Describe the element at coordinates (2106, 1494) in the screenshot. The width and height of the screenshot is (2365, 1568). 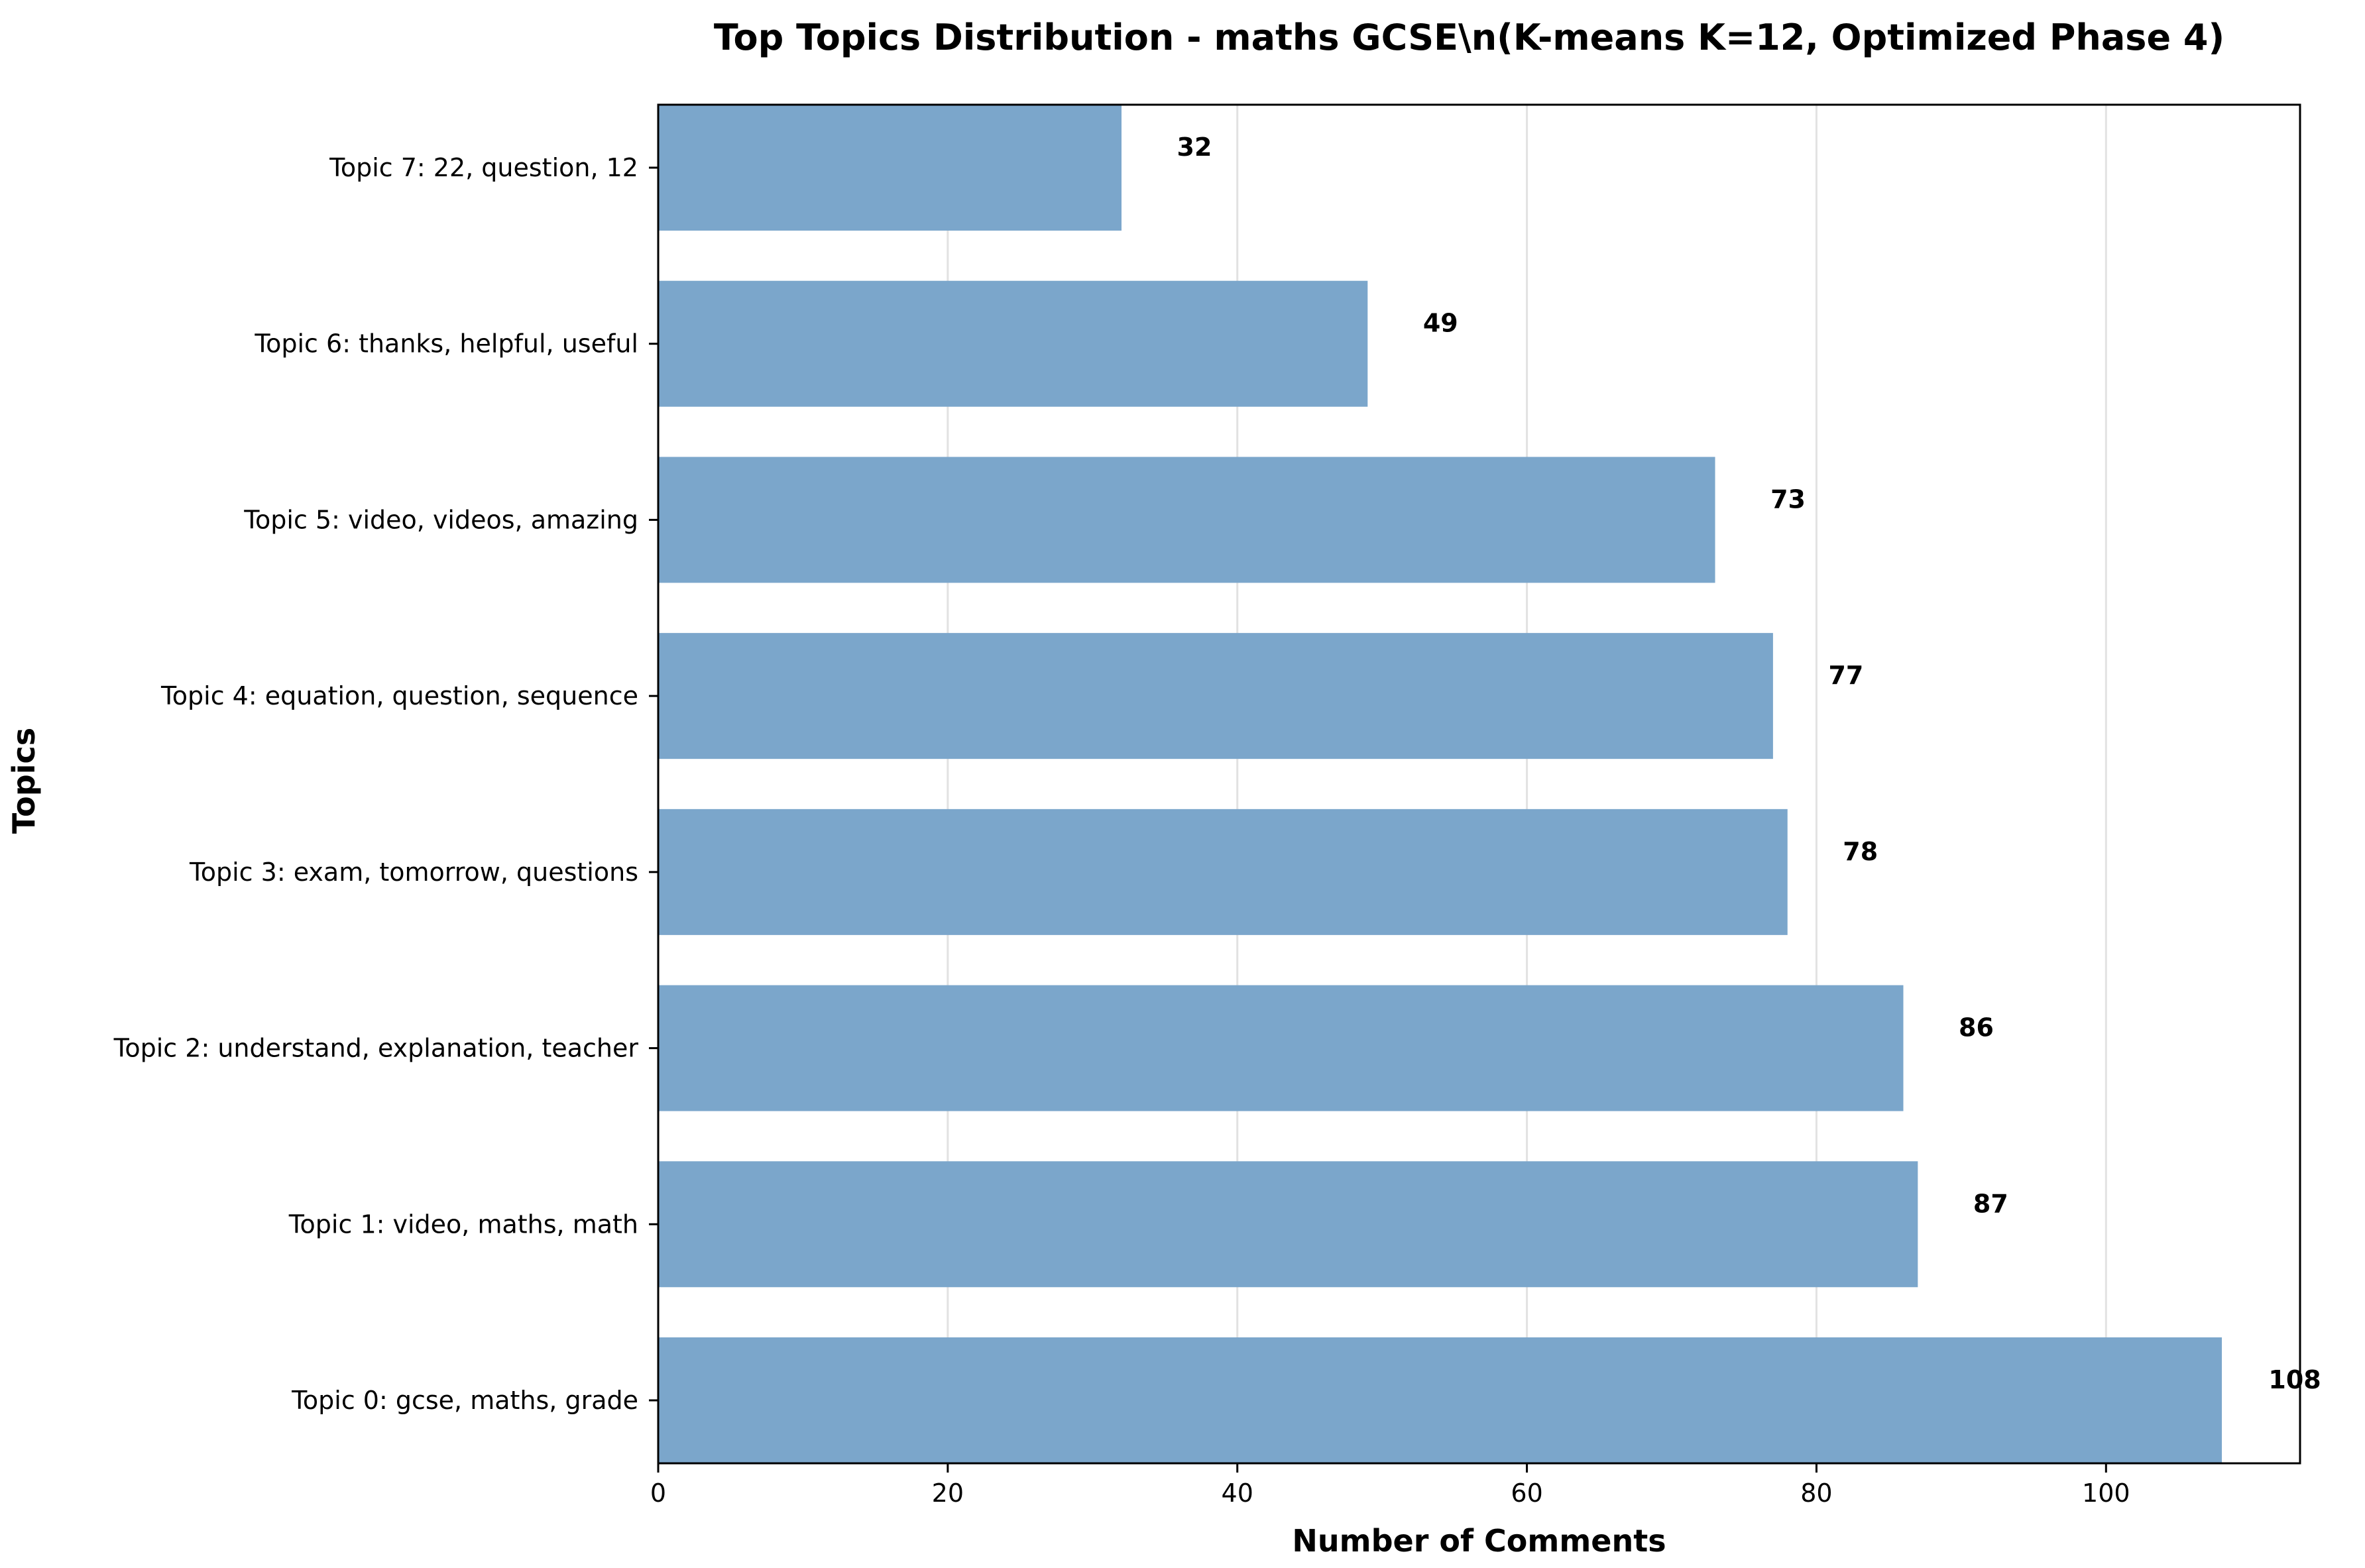
I see `x-tick-label: 100` at that location.